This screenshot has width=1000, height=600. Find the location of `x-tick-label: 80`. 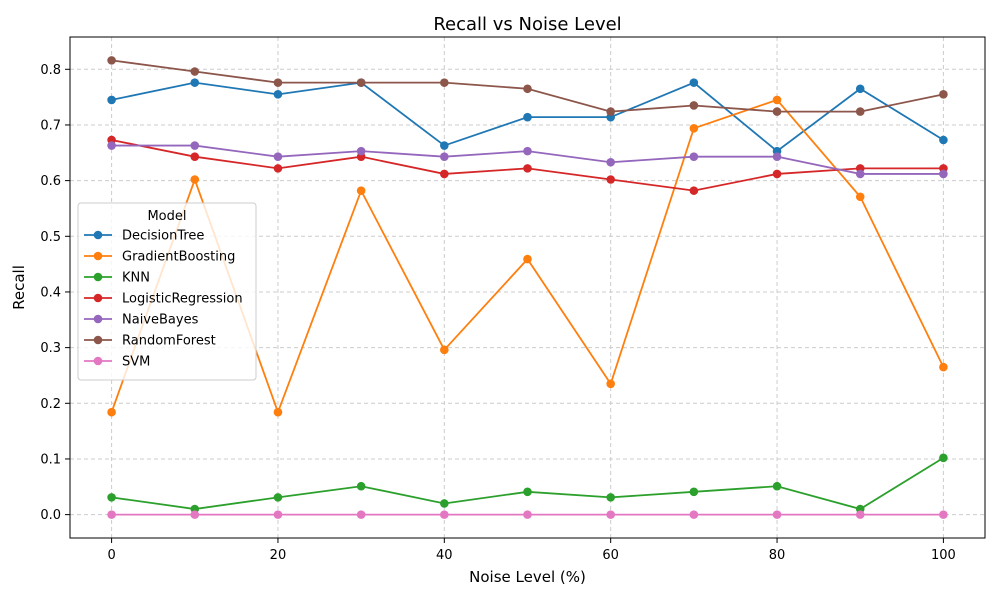

x-tick-label: 80 is located at coordinates (777, 555).